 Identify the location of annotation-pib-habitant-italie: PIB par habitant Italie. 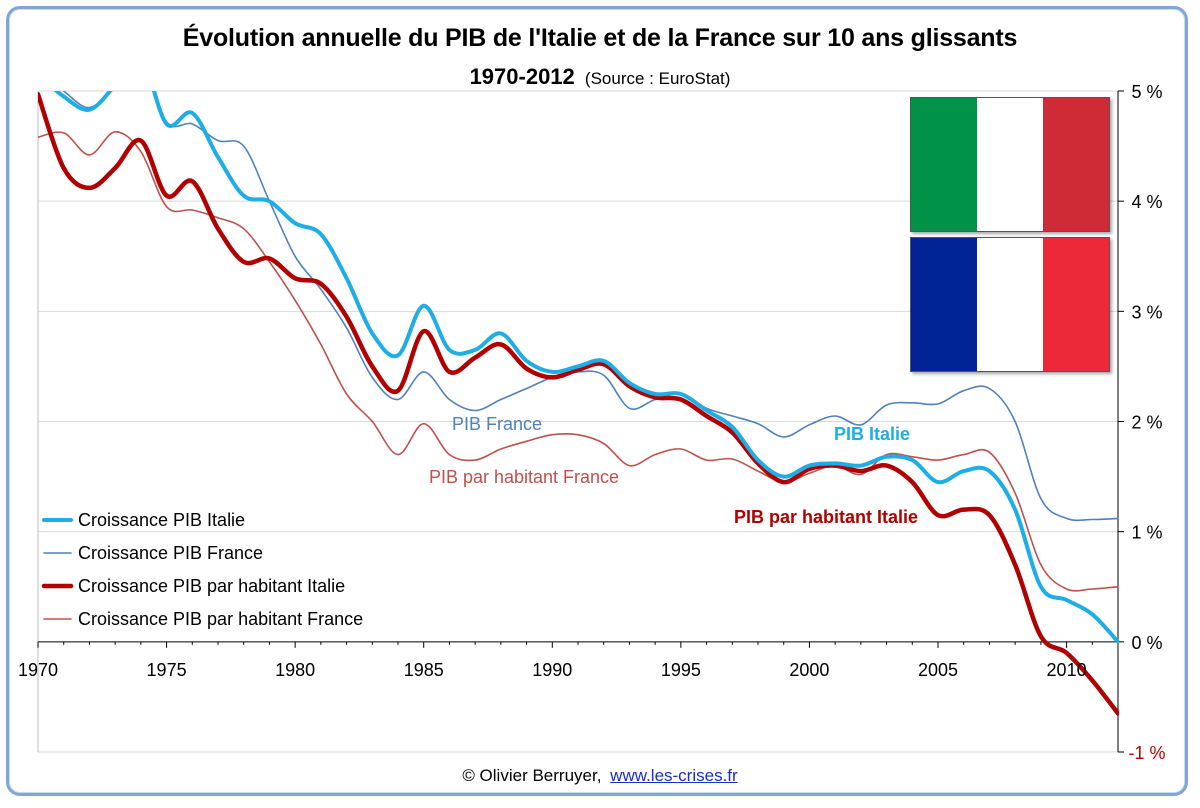
(826, 517).